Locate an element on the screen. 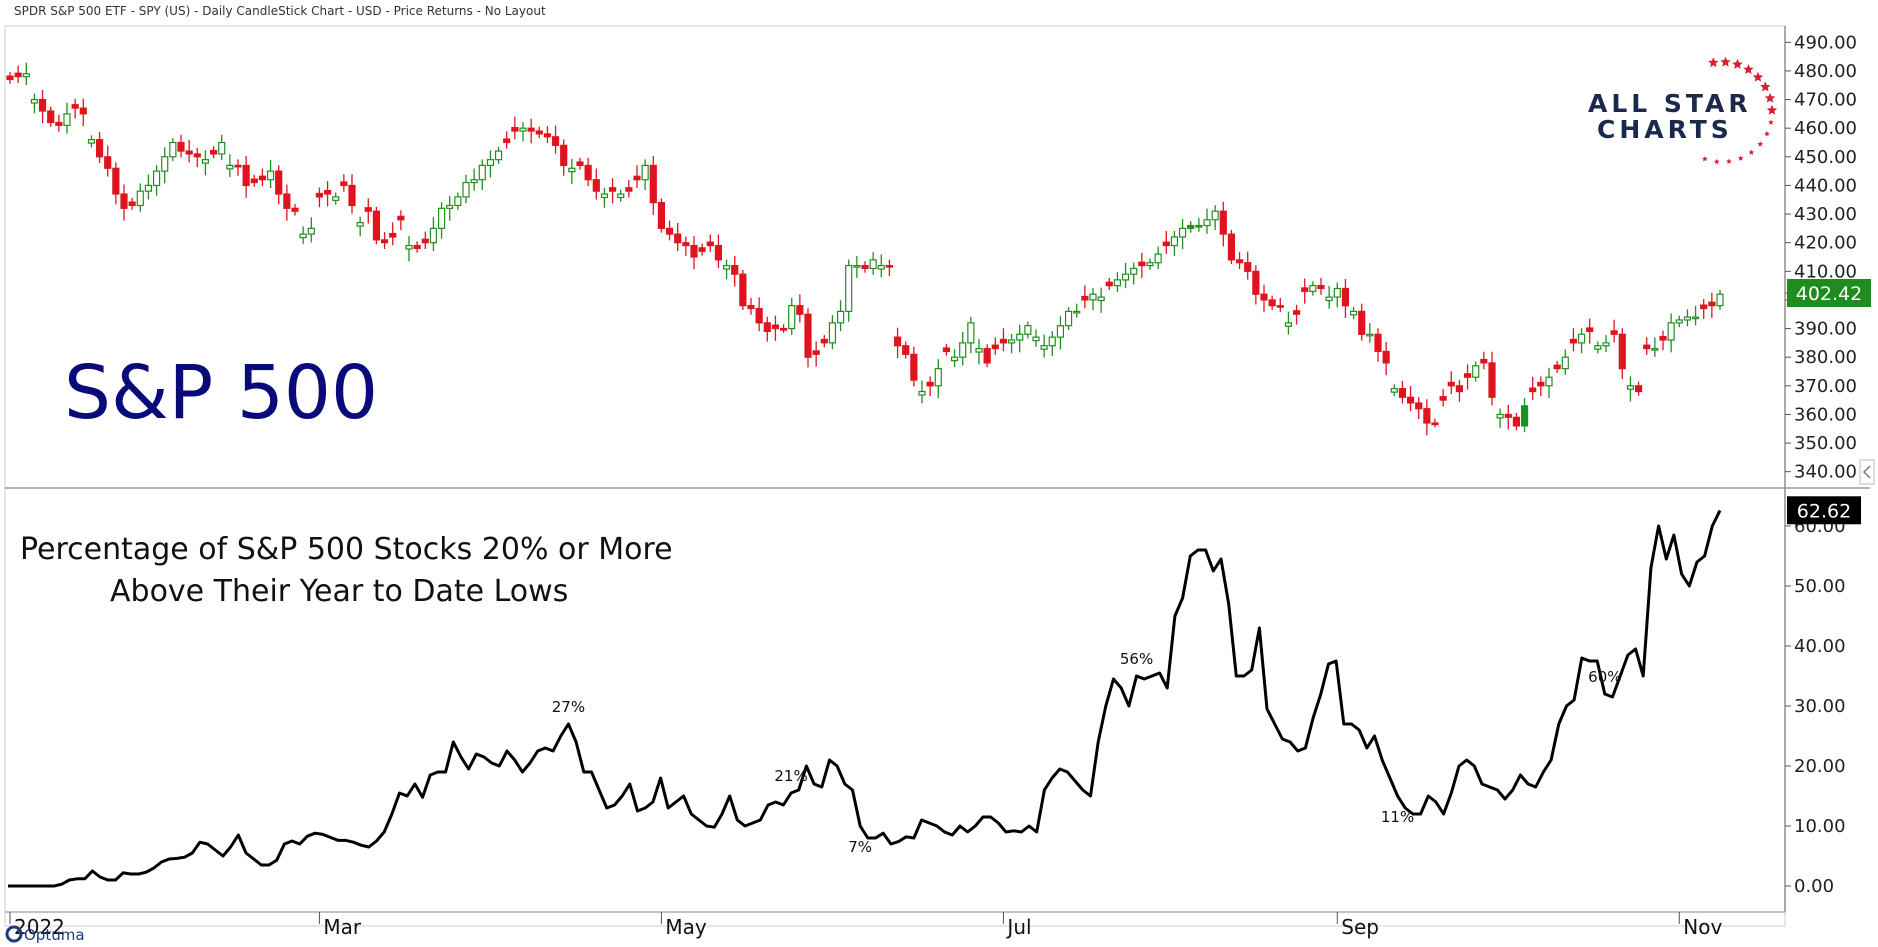 The width and height of the screenshot is (1878, 947). logo-line2: CHARTS is located at coordinates (1665, 129).